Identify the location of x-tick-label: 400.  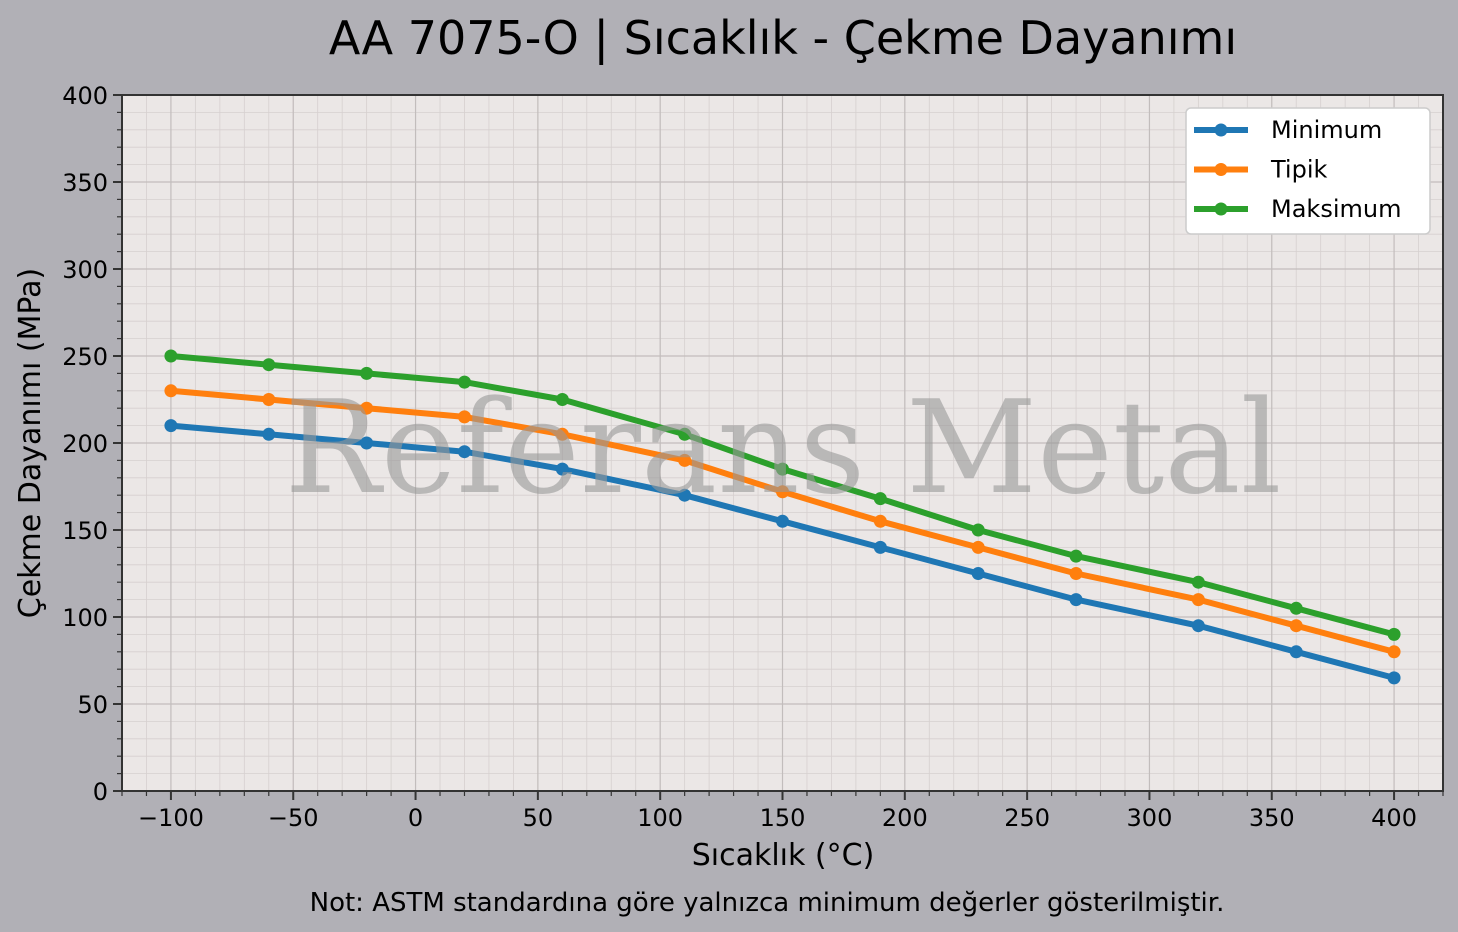
(1394, 818).